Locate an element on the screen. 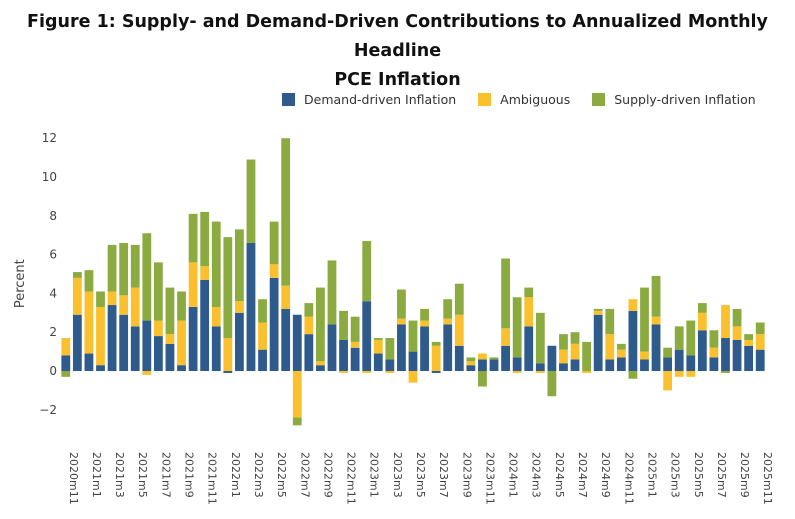  bar-supply-2025m9 is located at coordinates (737, 317).